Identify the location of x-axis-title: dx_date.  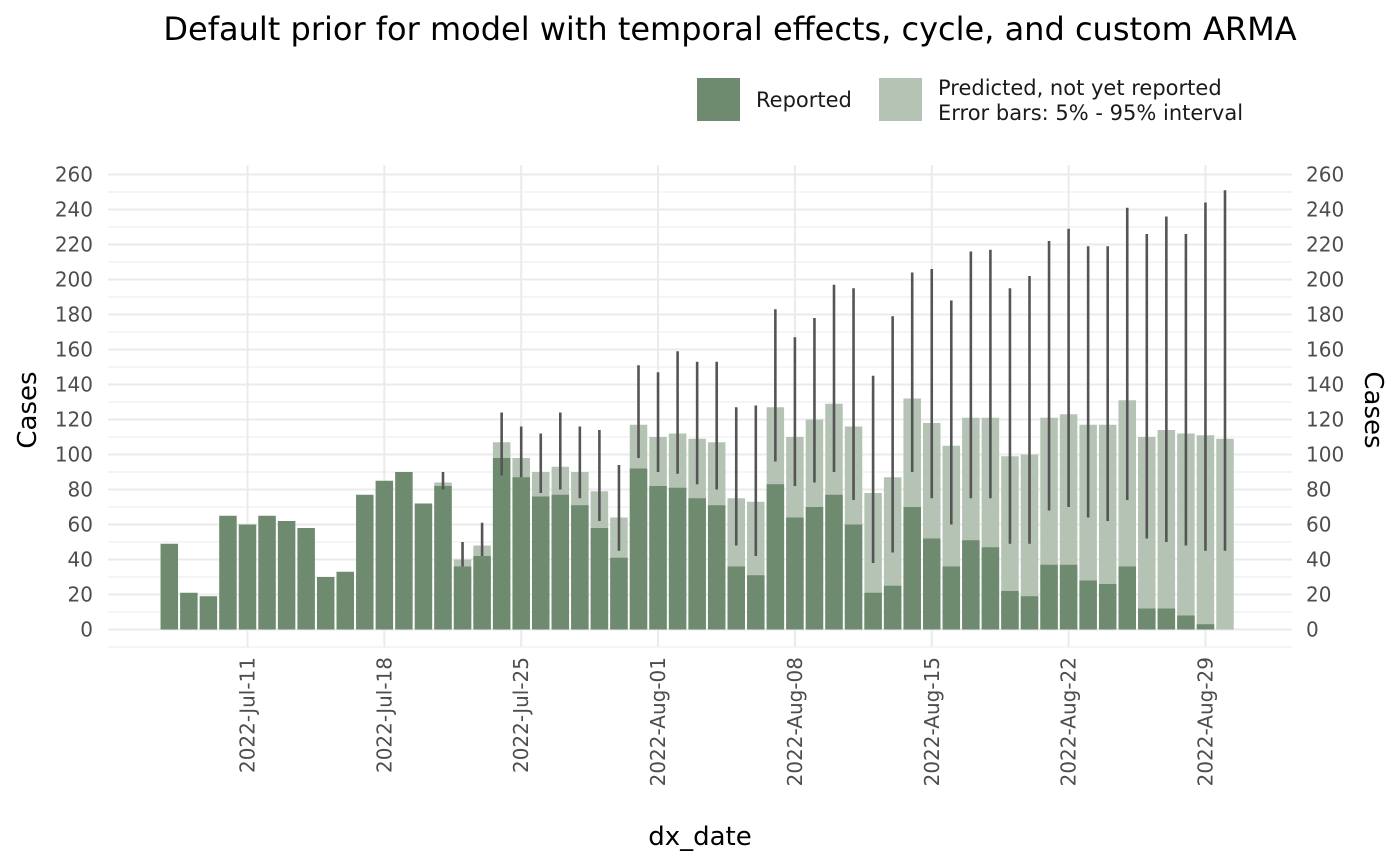
(700, 837).